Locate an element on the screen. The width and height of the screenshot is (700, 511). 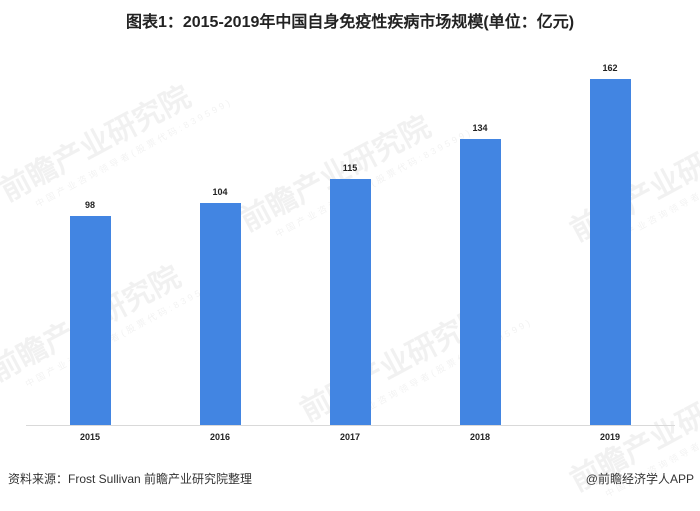
x-tick-label: 2015 is located at coordinates (90, 437).